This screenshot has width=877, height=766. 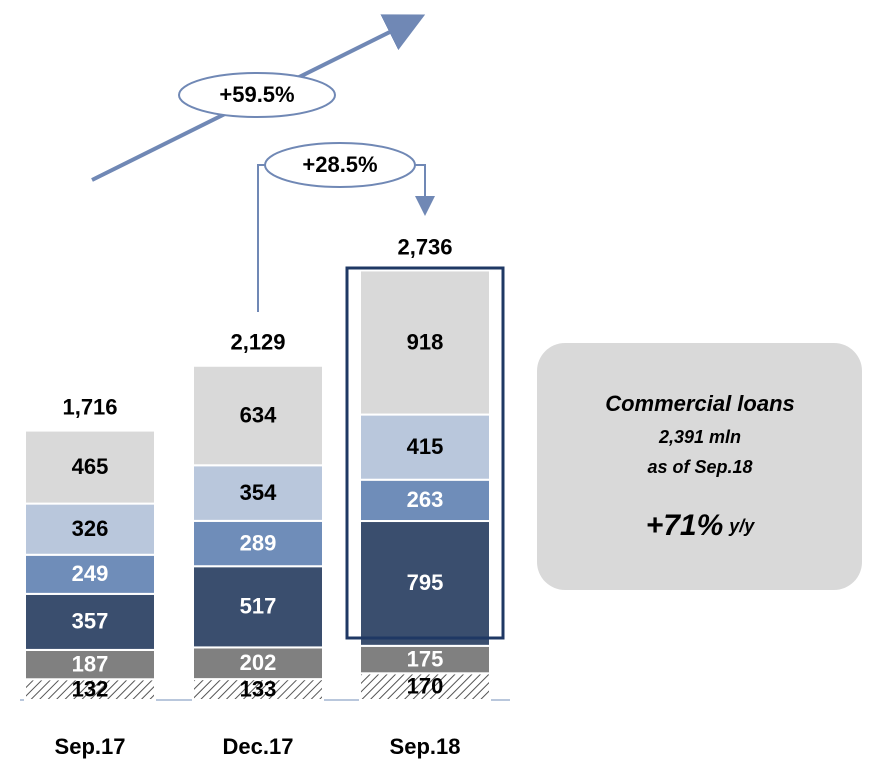 I want to click on highlight-box, so click(x=425, y=453).